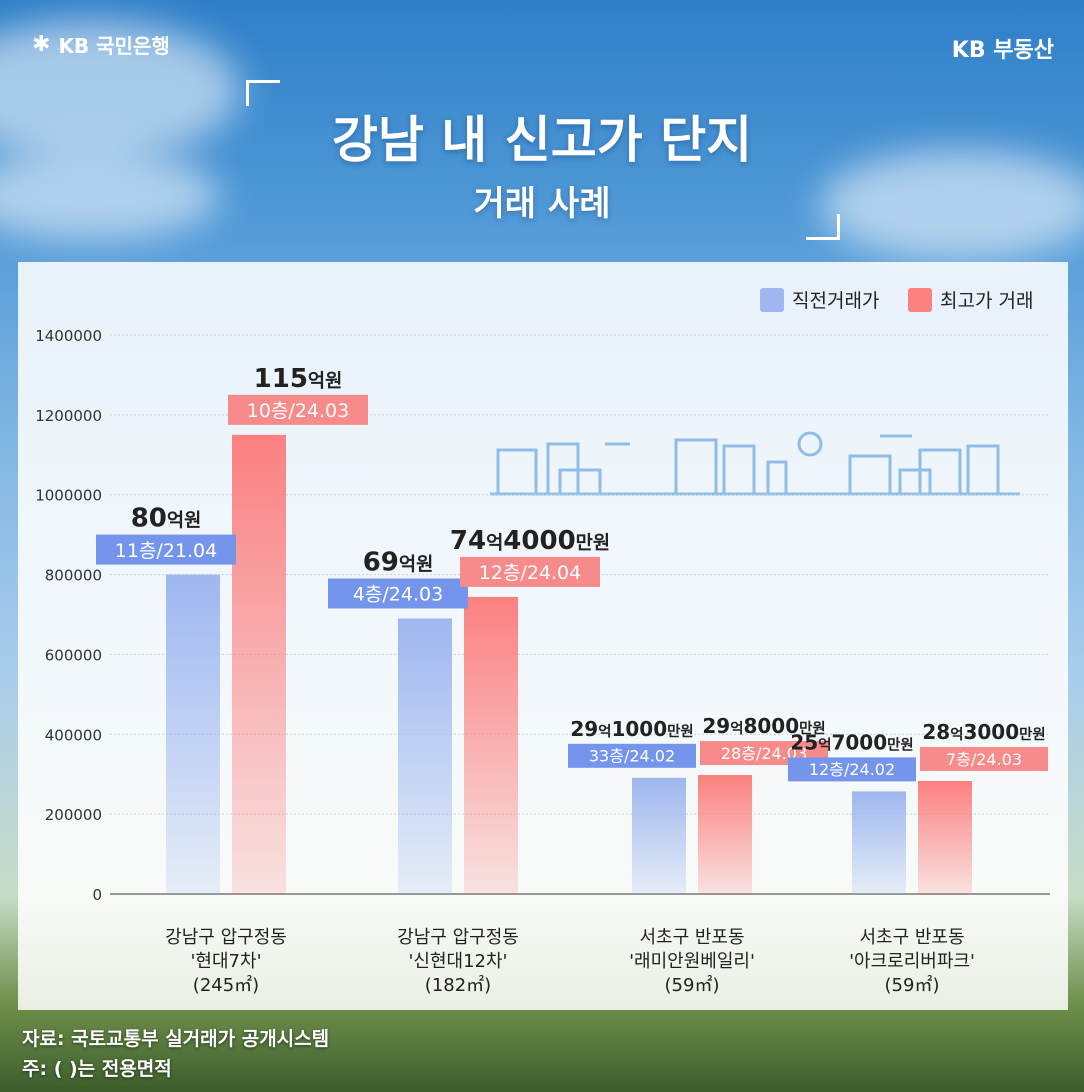  I want to click on y-tick-label: 600000, so click(73, 655).